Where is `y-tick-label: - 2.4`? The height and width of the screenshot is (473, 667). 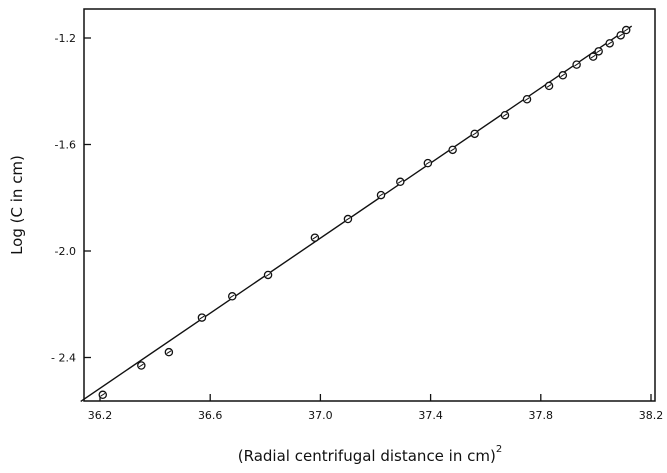
y-tick-label: - 2.4 is located at coordinates (63, 358).